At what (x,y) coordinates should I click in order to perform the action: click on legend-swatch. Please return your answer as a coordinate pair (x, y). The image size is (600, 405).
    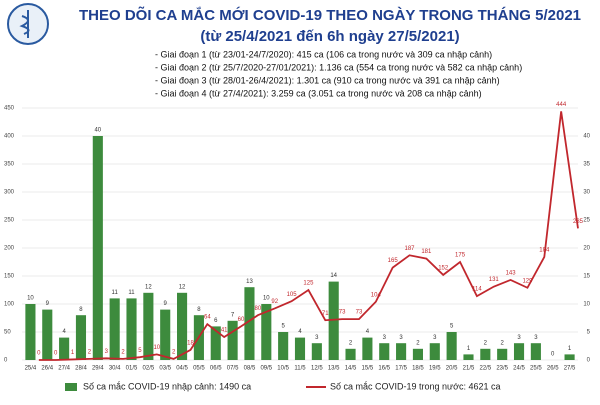
    Looking at the image, I should click on (71, 387).